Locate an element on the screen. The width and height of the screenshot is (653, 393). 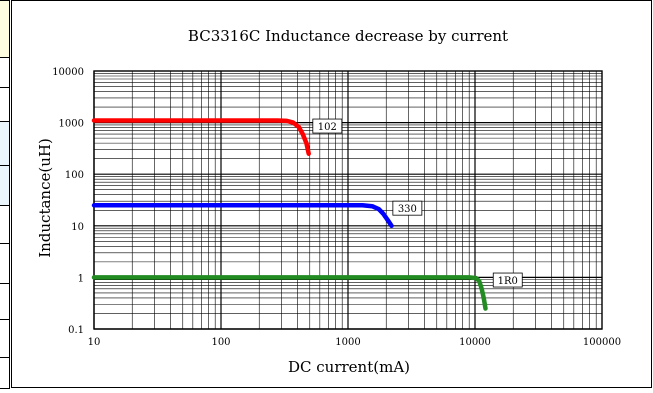
y-tick-label: 1 is located at coordinates (81, 278).